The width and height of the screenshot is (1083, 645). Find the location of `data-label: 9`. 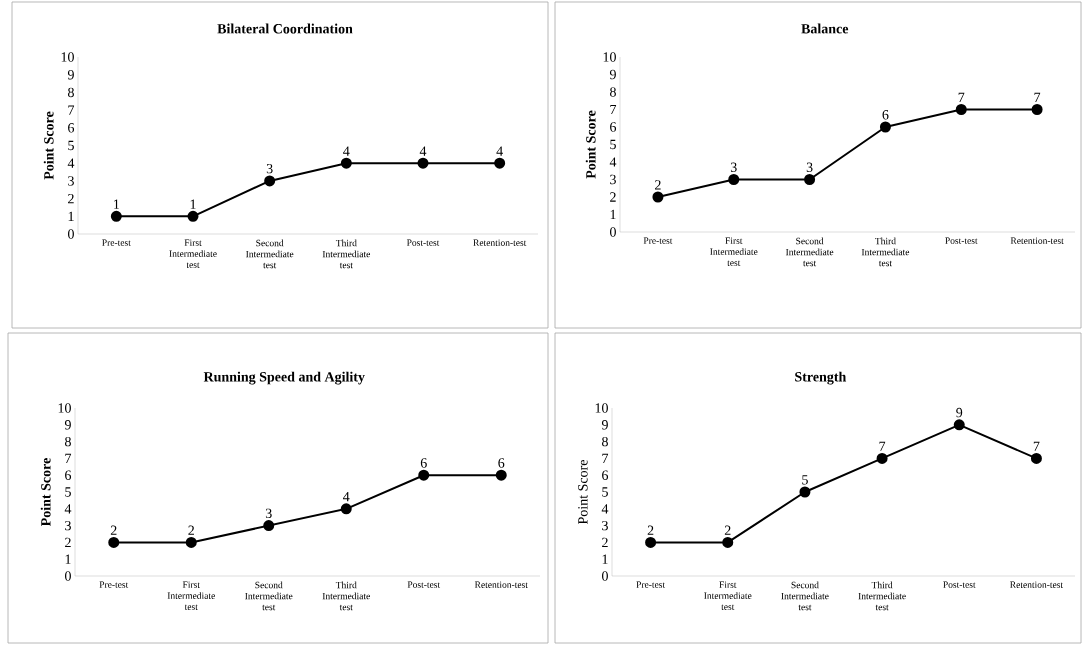

data-label: 9 is located at coordinates (959, 412).